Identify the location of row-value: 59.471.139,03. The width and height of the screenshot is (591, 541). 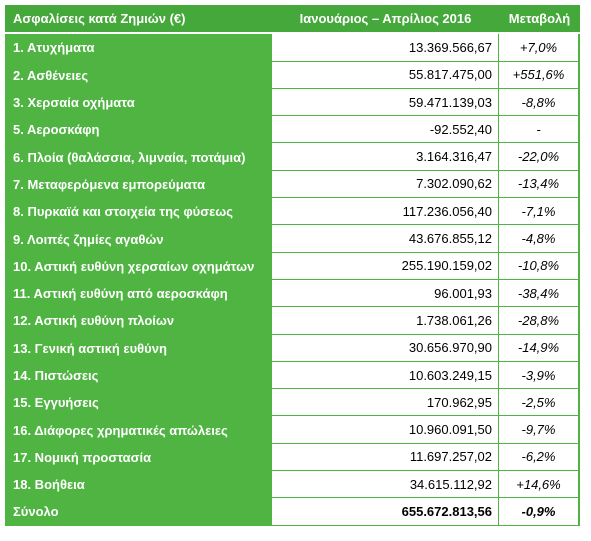
(385, 102).